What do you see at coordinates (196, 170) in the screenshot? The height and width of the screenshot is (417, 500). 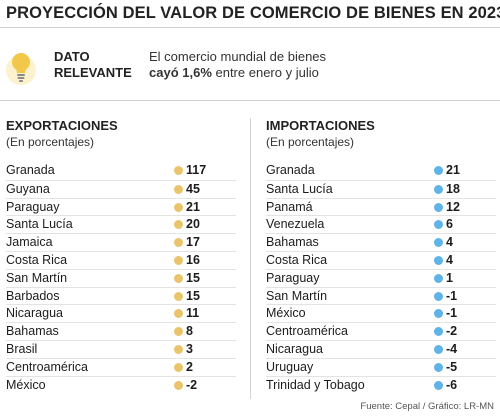 I see `exports-value-label: 117` at bounding box center [196, 170].